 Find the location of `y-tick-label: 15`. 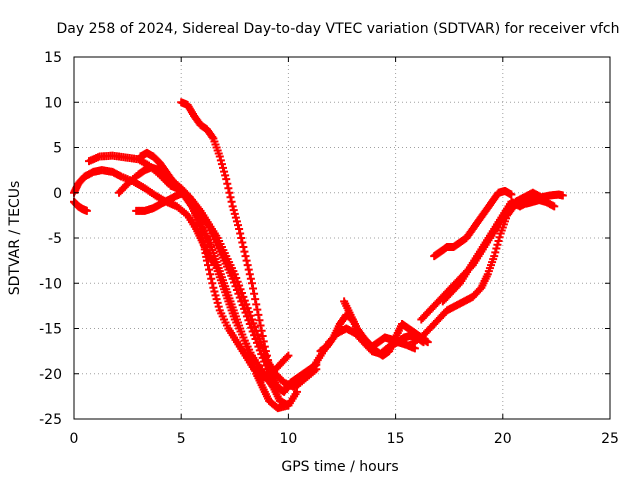

y-tick-label: 15 is located at coordinates (53, 58).